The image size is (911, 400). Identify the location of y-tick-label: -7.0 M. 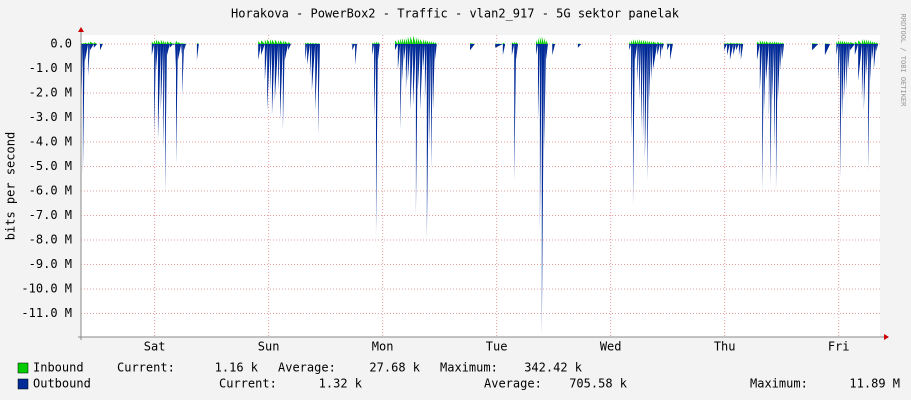
(50, 215).